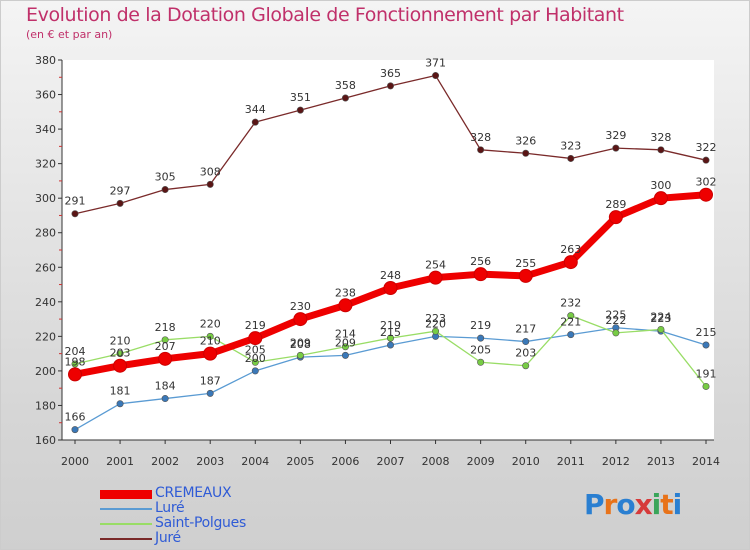 This screenshot has width=750, height=550. What do you see at coordinates (75, 461) in the screenshot?
I see `x-tick-label: 2000` at bounding box center [75, 461].